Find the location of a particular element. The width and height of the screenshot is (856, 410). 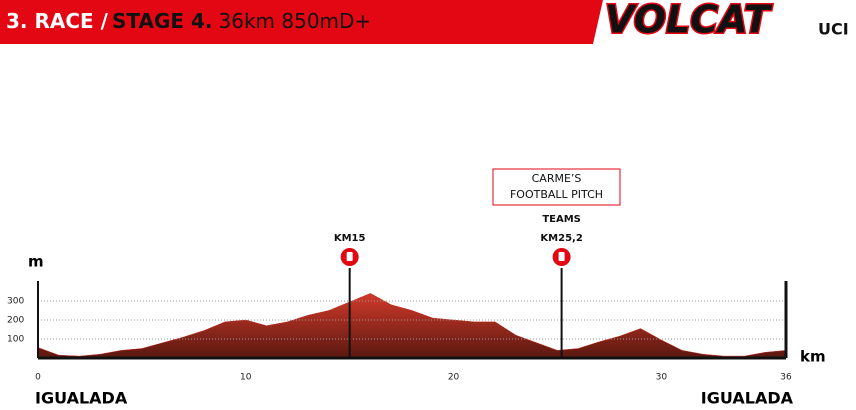

elevation-area is located at coordinates (412, 326).